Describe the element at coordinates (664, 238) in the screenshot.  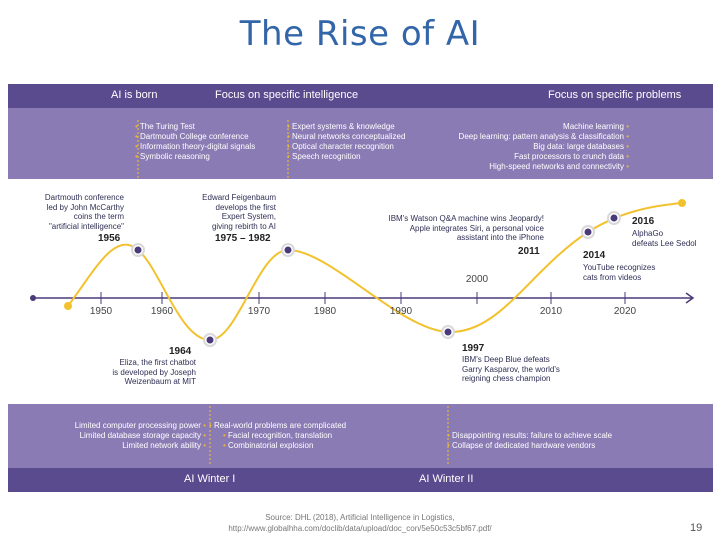
I see `event-2016-text: AlphaGo defeats Lee Sedol` at that location.